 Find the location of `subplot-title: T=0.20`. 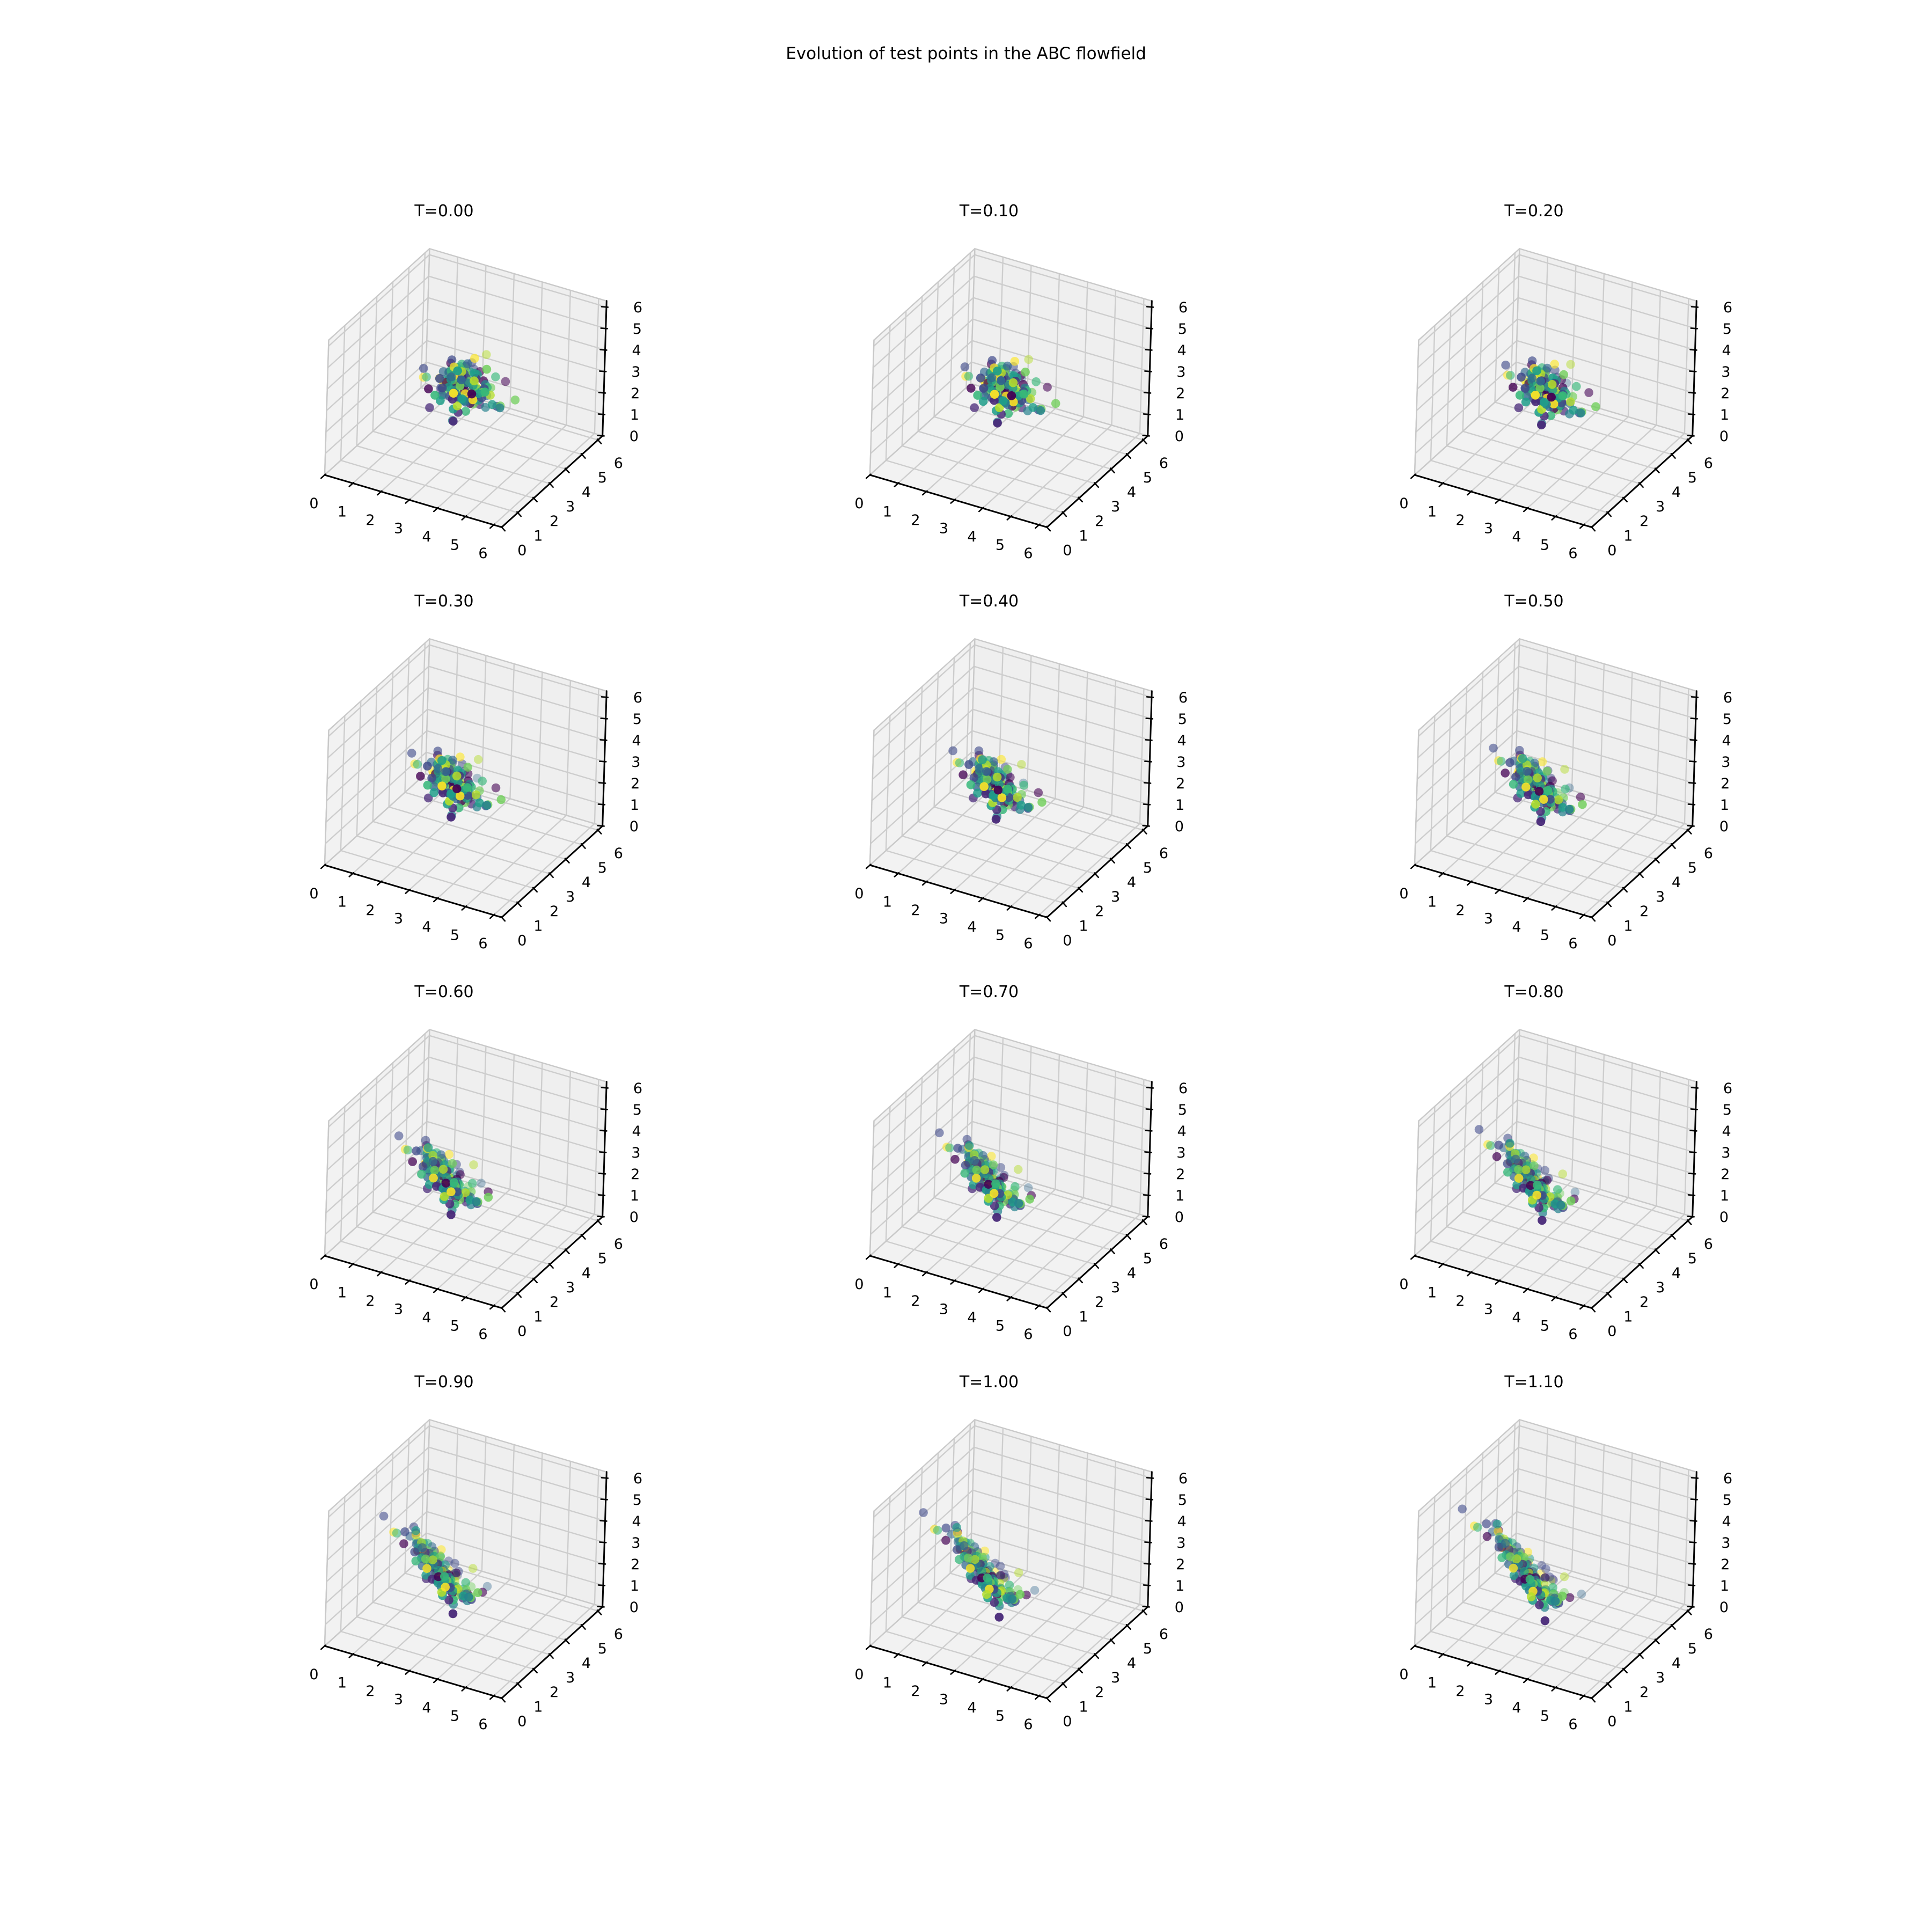

subplot-title: T=0.20 is located at coordinates (1534, 211).